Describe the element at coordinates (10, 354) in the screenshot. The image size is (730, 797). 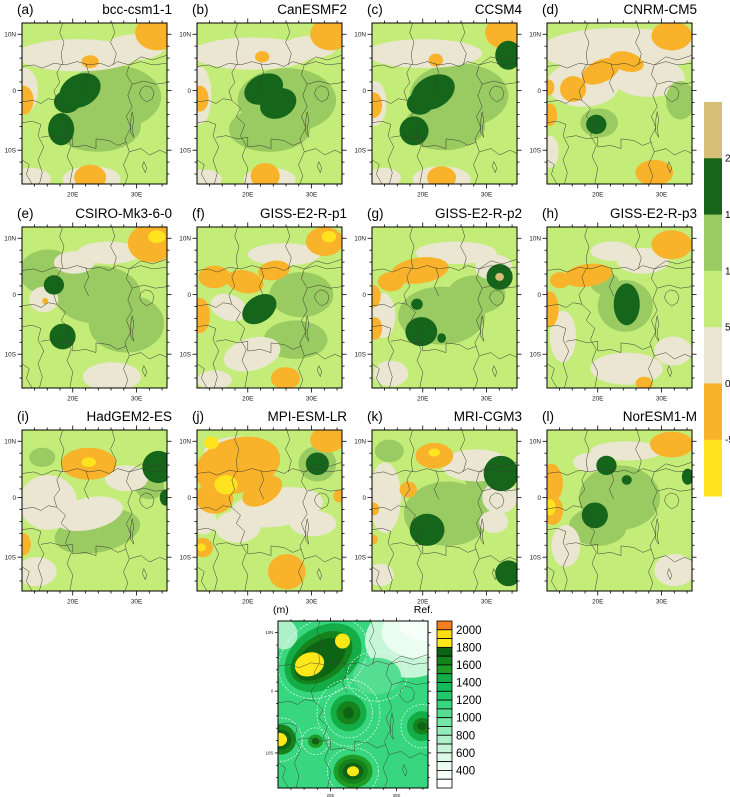
I see `lat-tick-label: 10S` at that location.